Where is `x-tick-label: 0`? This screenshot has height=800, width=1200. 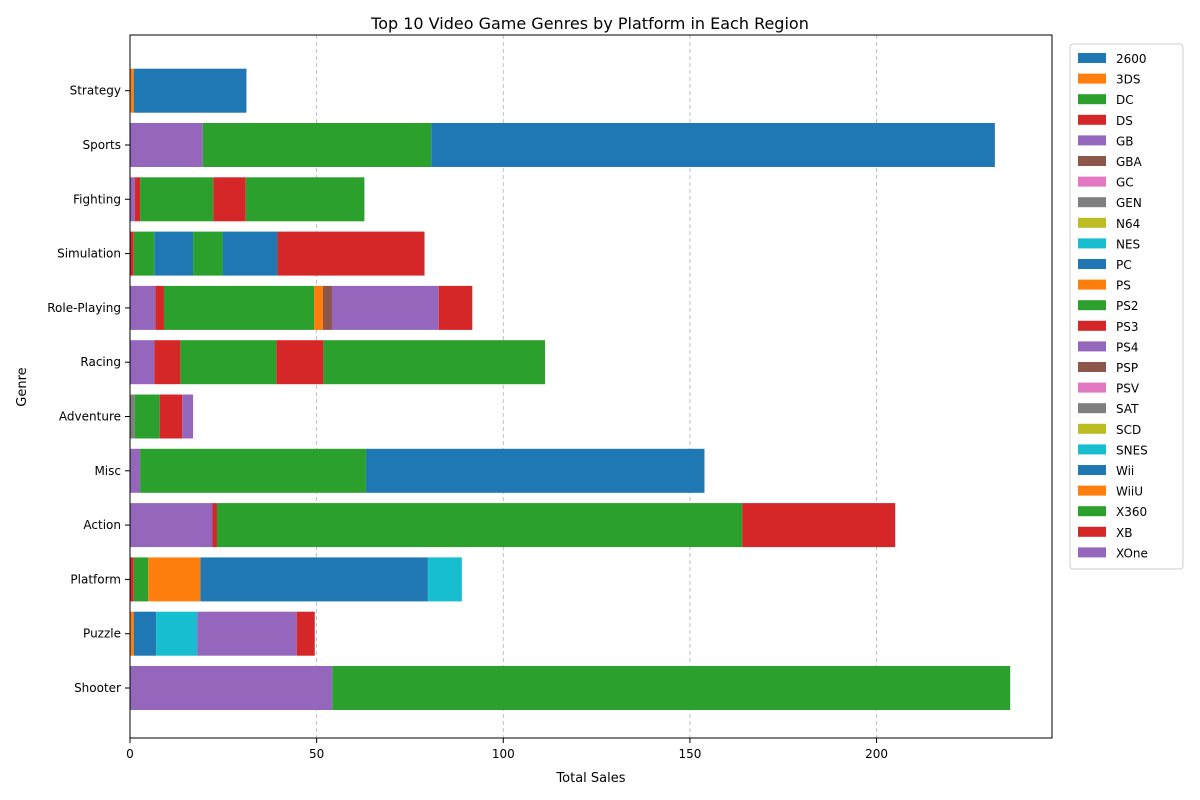
x-tick-label: 0 is located at coordinates (130, 754).